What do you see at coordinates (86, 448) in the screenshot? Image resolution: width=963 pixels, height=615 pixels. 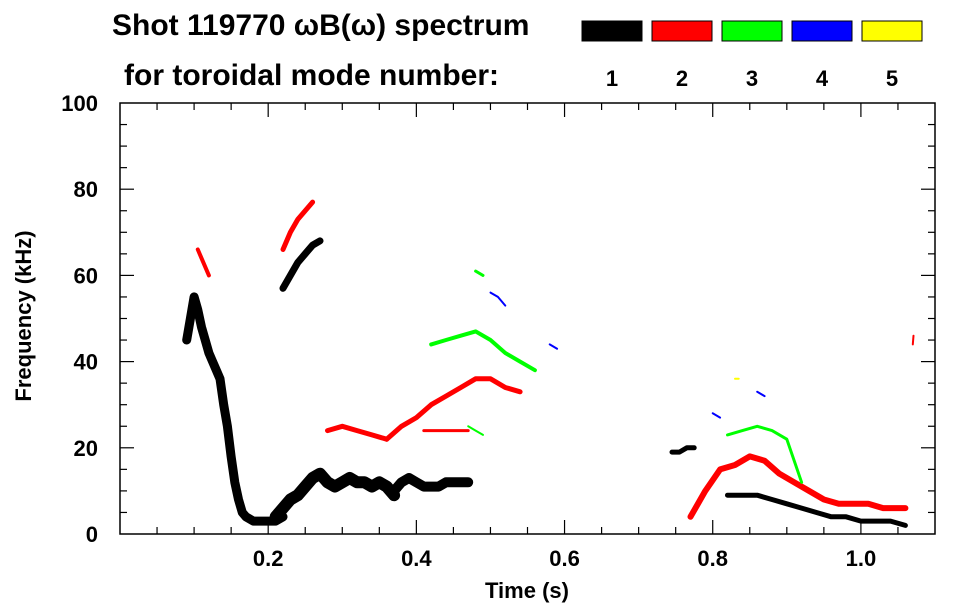 I see `y-tick-label: 20` at bounding box center [86, 448].